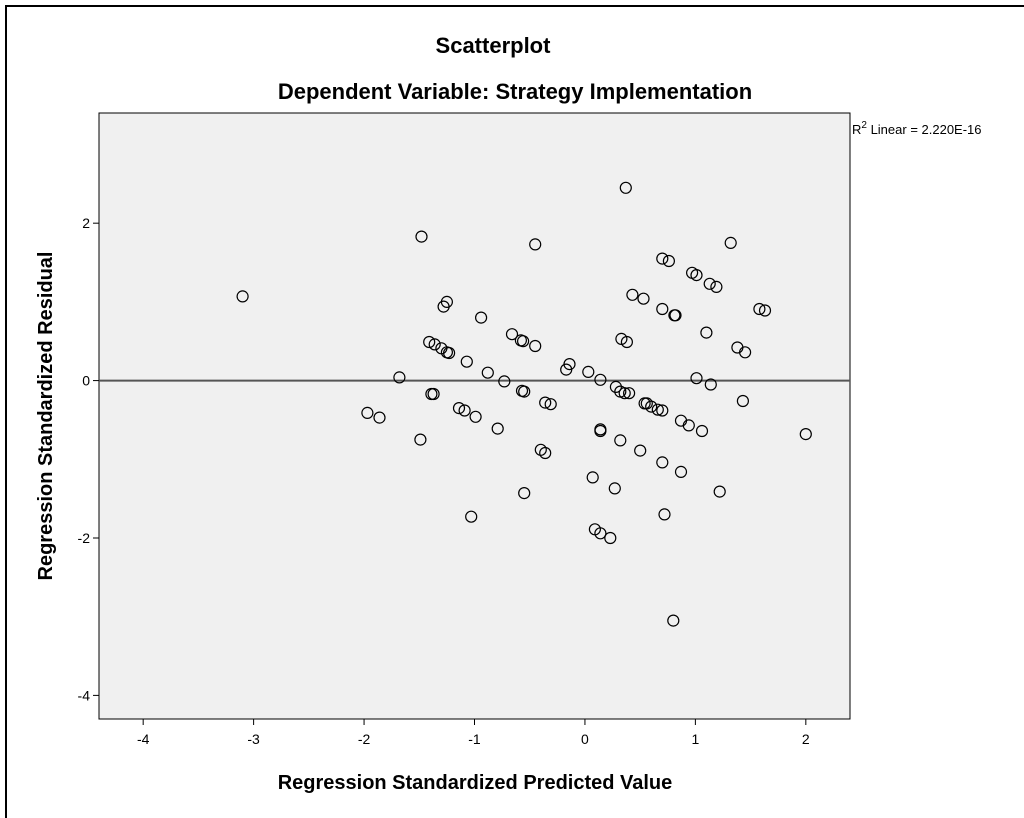 This screenshot has height=818, width=1024. Describe the element at coordinates (695, 739) in the screenshot. I see `x-tick-label: 1` at that location.